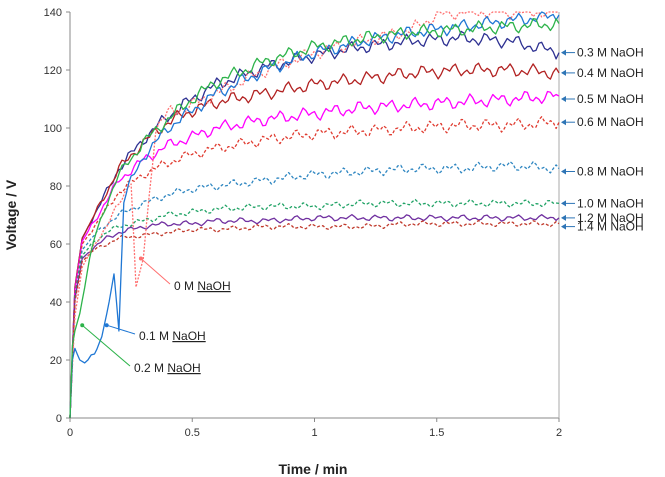 The height and width of the screenshot is (477, 665). What do you see at coordinates (559, 433) in the screenshot?
I see `x-tick-label: 2` at bounding box center [559, 433].